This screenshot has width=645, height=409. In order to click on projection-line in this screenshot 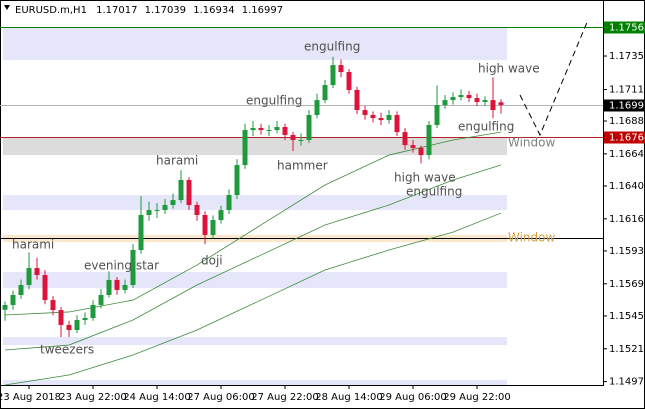, I will do `click(554, 78)`.